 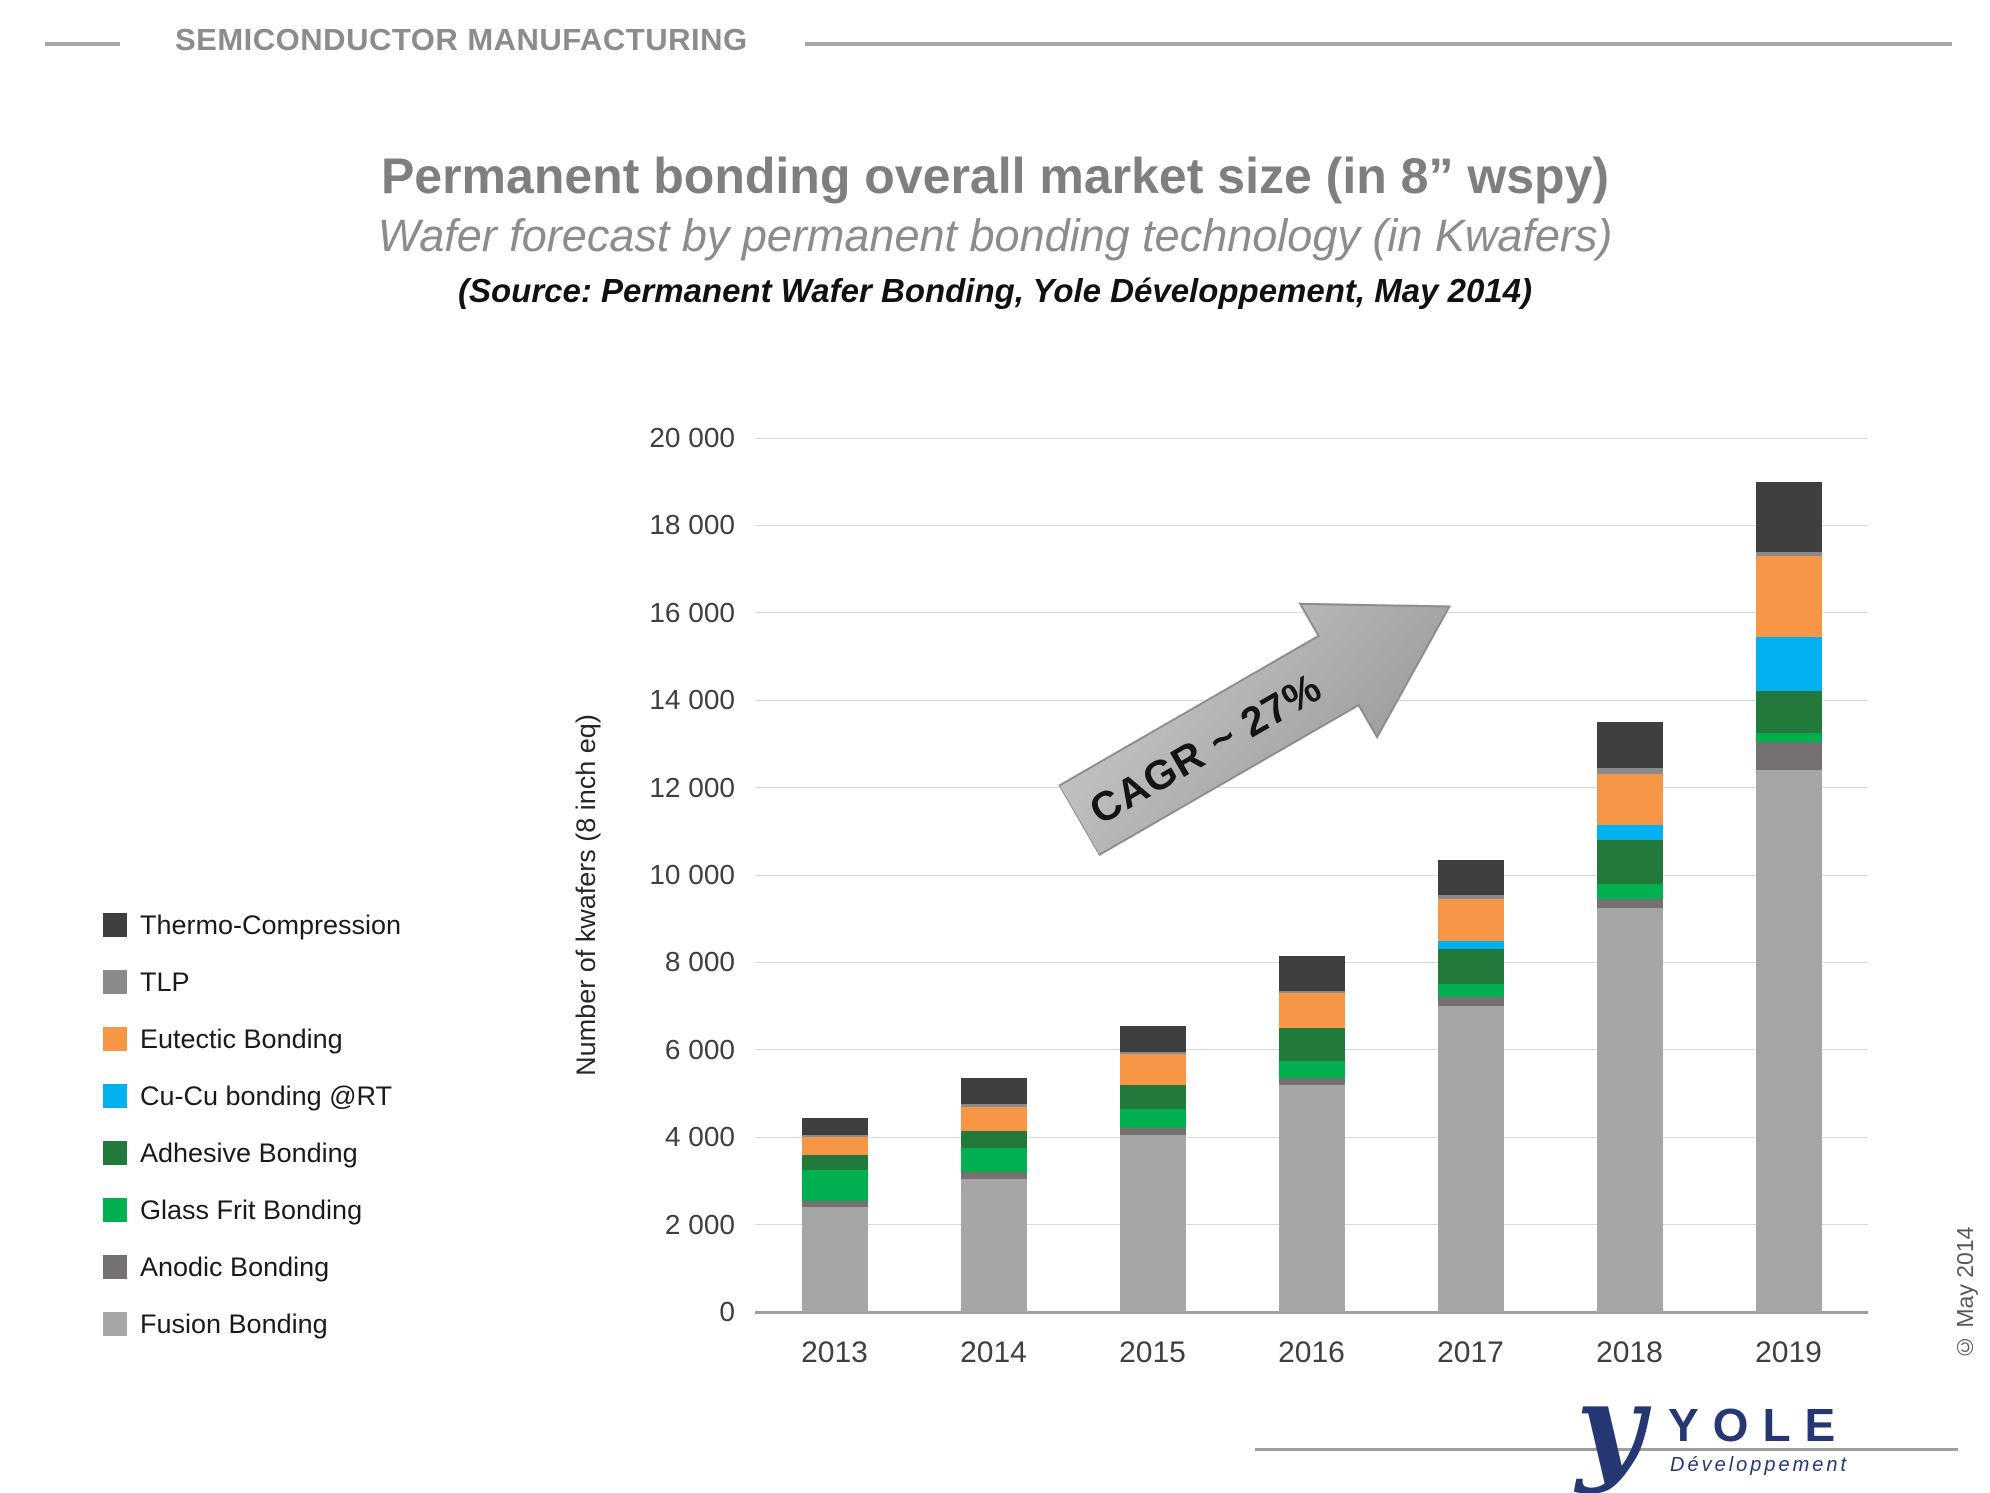 What do you see at coordinates (1311, 1081) in the screenshot?
I see `bar-segment-anodic-bonding-2016` at bounding box center [1311, 1081].